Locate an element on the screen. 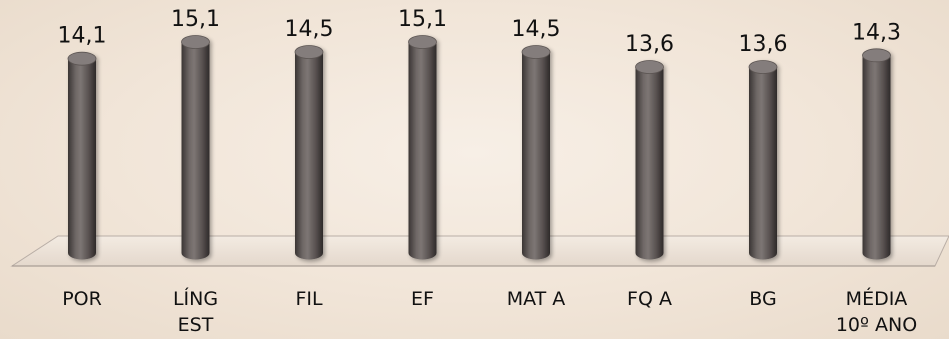  floor-plane is located at coordinates (479, 251).